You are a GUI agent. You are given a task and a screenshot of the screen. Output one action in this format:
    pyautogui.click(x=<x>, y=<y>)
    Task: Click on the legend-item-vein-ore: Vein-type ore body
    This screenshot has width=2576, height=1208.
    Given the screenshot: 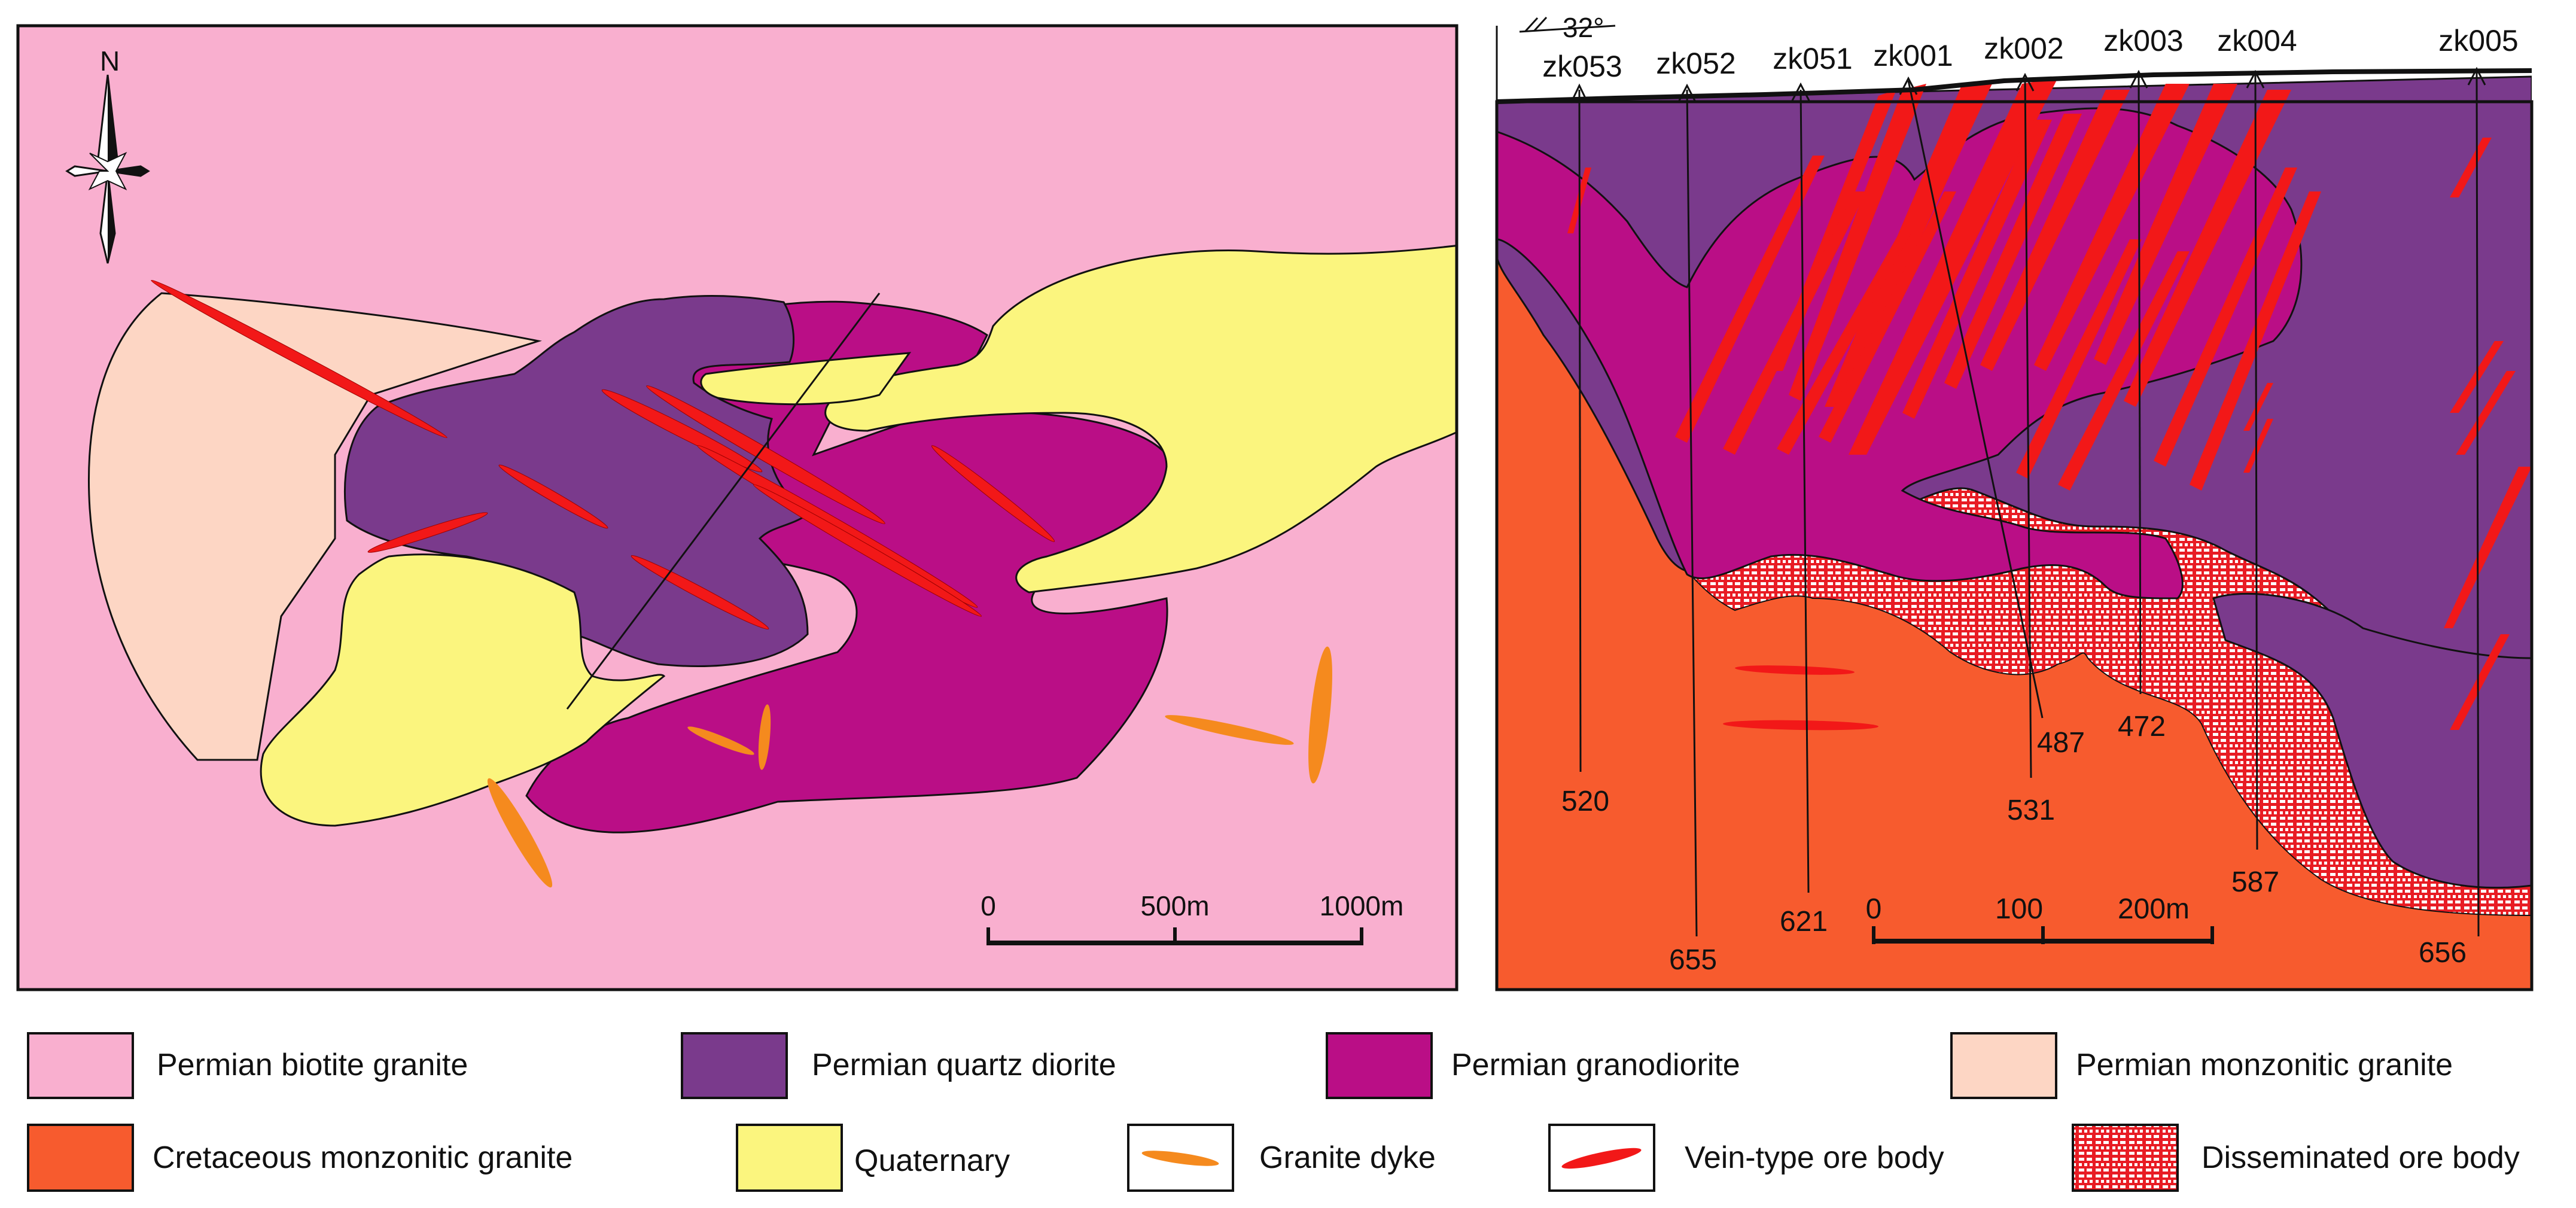 What is the action you would take?
    pyautogui.click(x=1746, y=1158)
    